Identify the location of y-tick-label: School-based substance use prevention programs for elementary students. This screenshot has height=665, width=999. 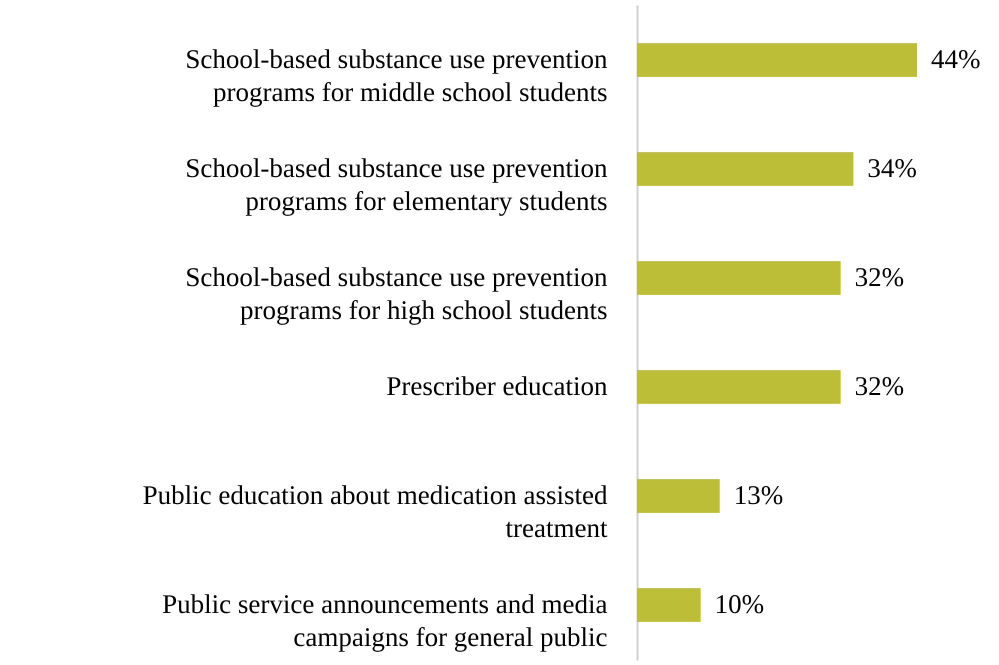
(396, 184).